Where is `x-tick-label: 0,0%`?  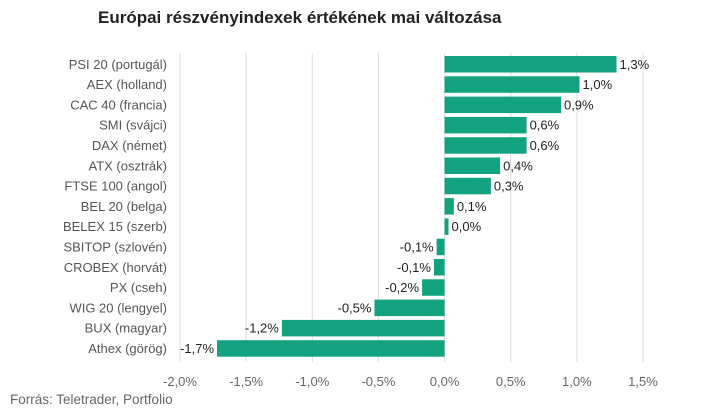 x-tick-label: 0,0% is located at coordinates (445, 381).